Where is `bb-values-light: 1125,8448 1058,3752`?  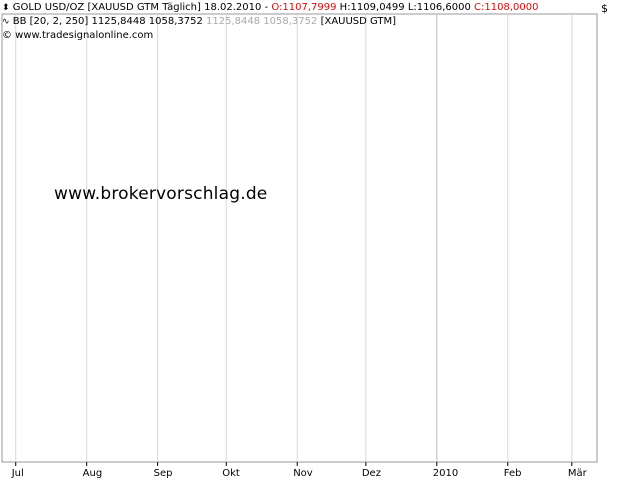
bb-values-light: 1125,8448 1058,3752 is located at coordinates (262, 21).